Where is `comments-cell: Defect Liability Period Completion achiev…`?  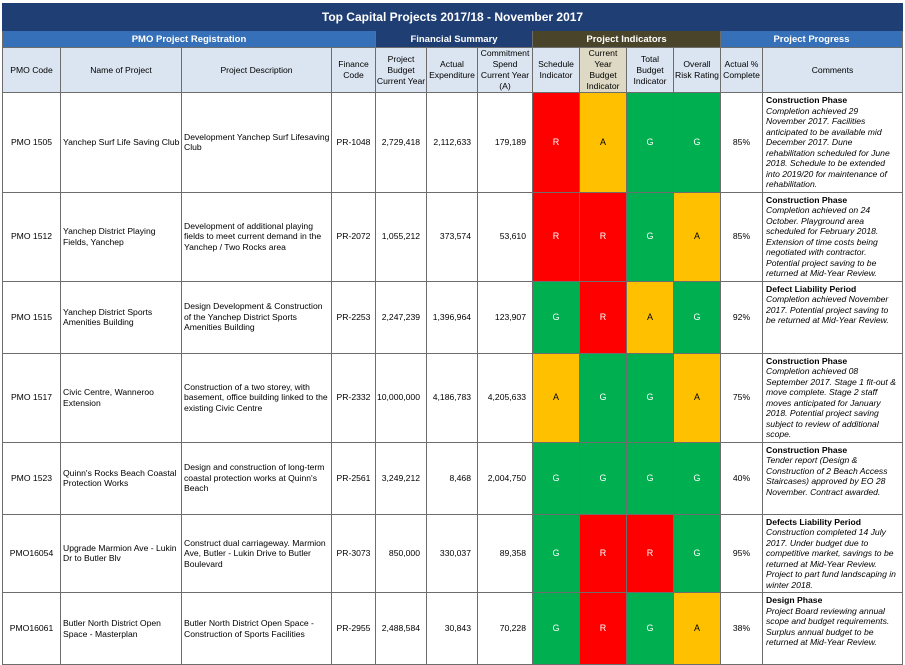 comments-cell: Defect Liability Period Completion achiev… is located at coordinates (832, 317).